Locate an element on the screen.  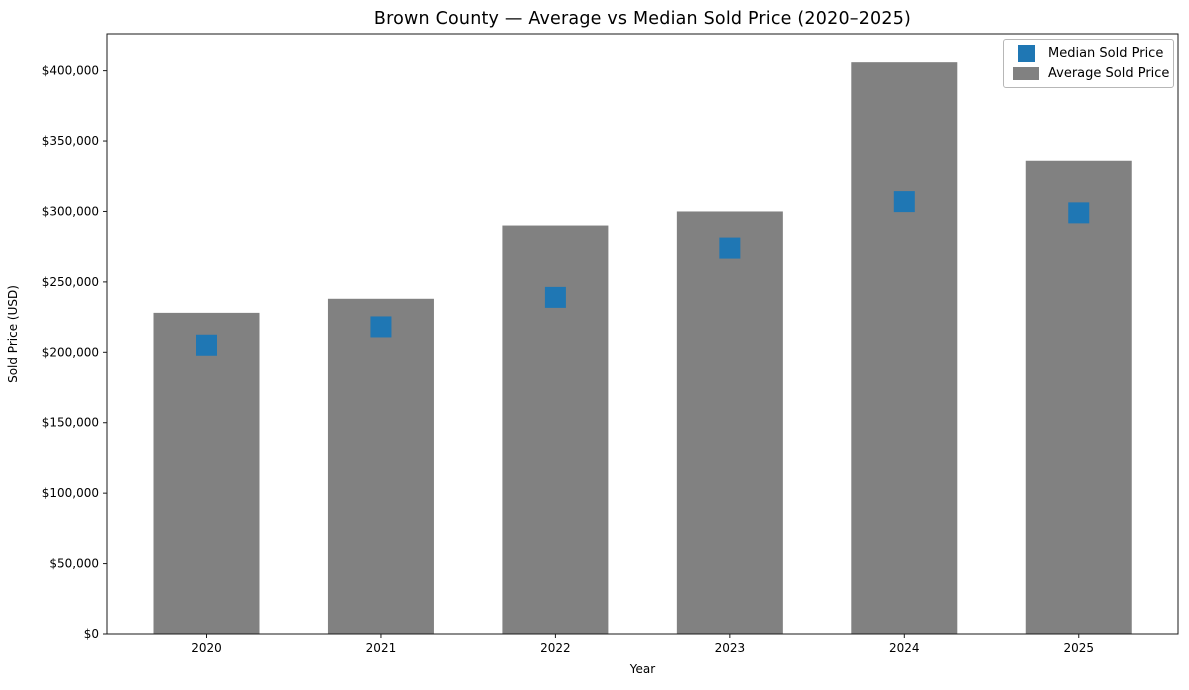
legend-entry-average: Average Sold Price is located at coordinates (1091, 73).